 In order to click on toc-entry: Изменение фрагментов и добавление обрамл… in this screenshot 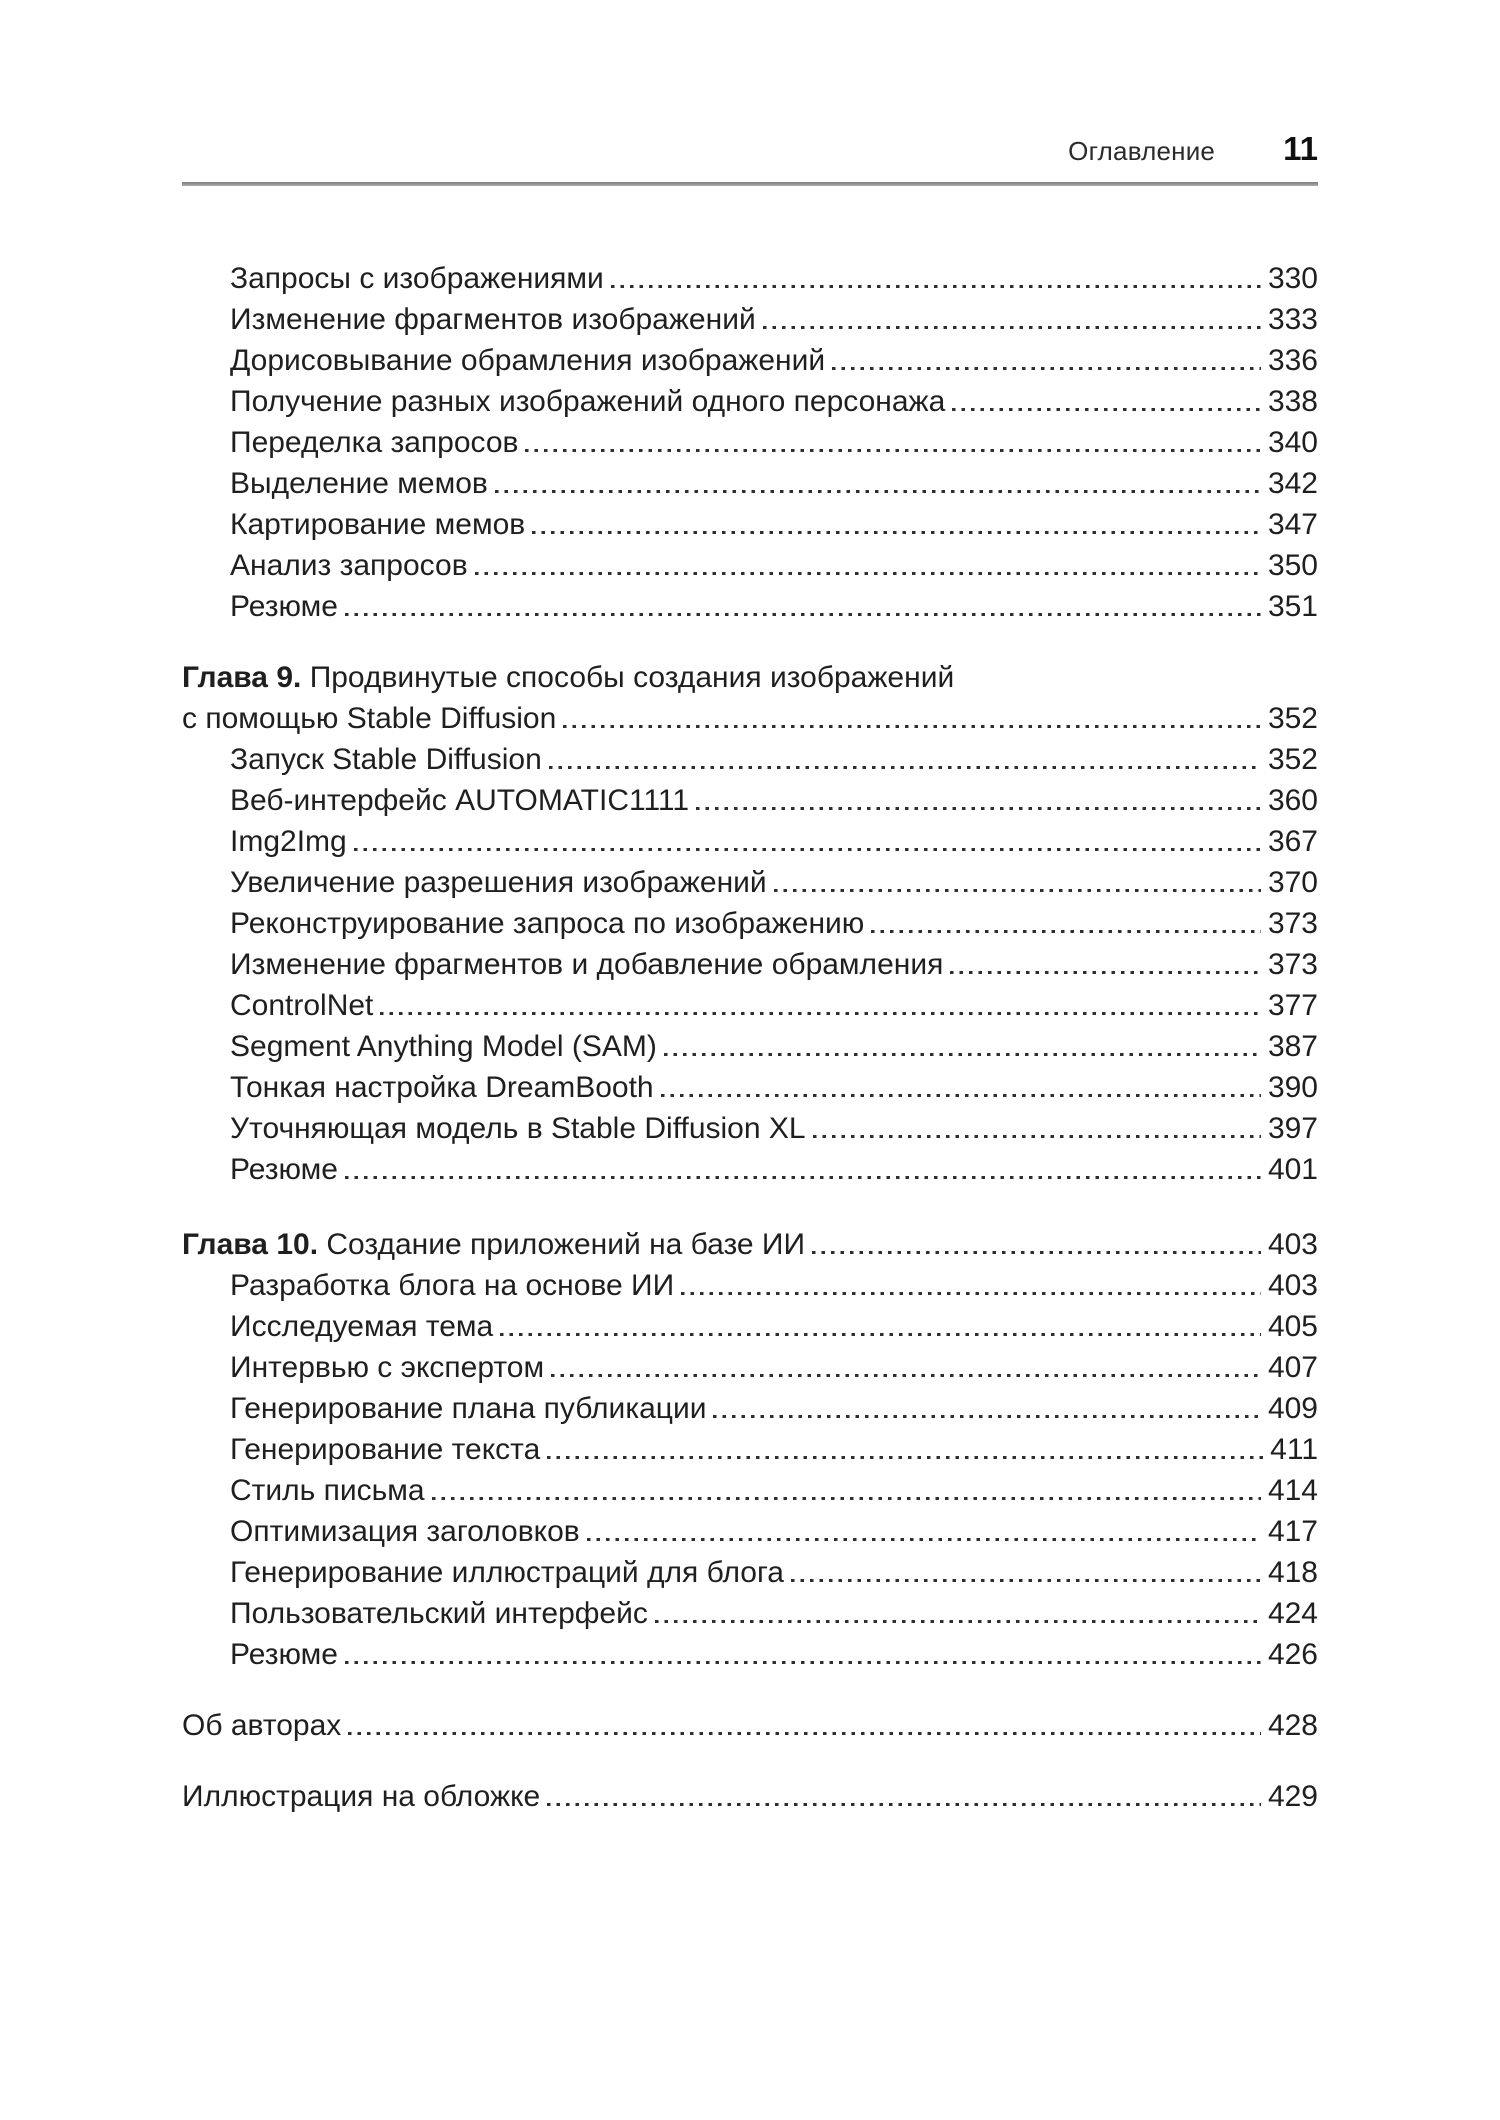, I will do `click(750, 964)`.